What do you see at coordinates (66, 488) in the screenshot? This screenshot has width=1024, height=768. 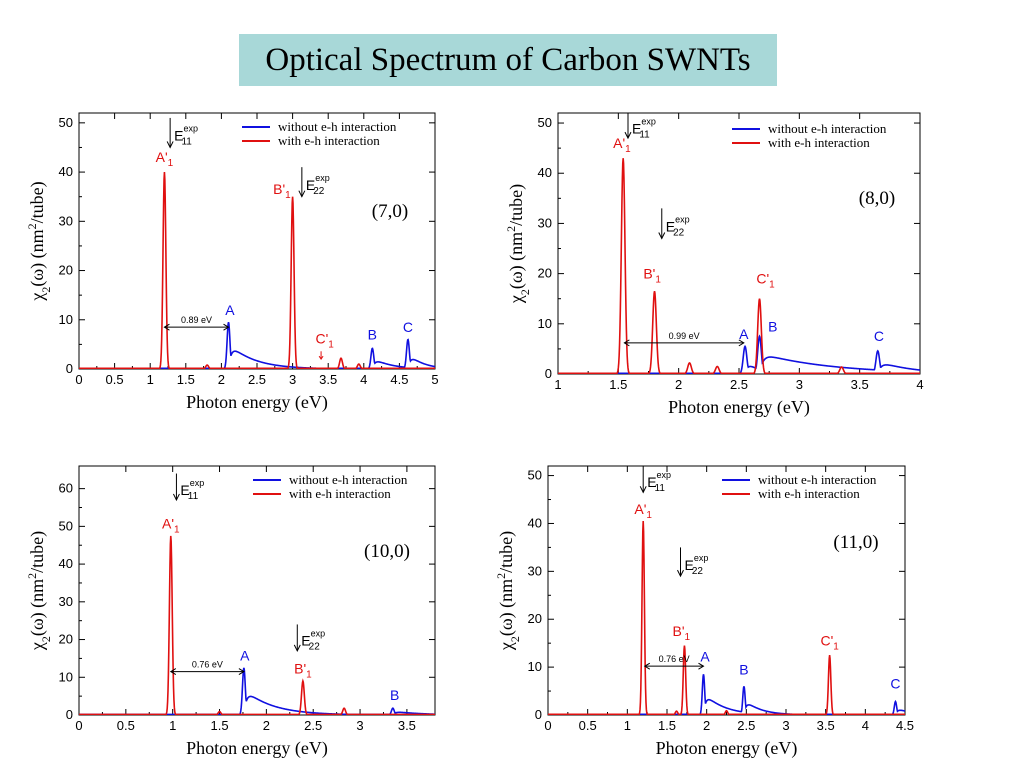 I see `y-tick-label: 60` at bounding box center [66, 488].